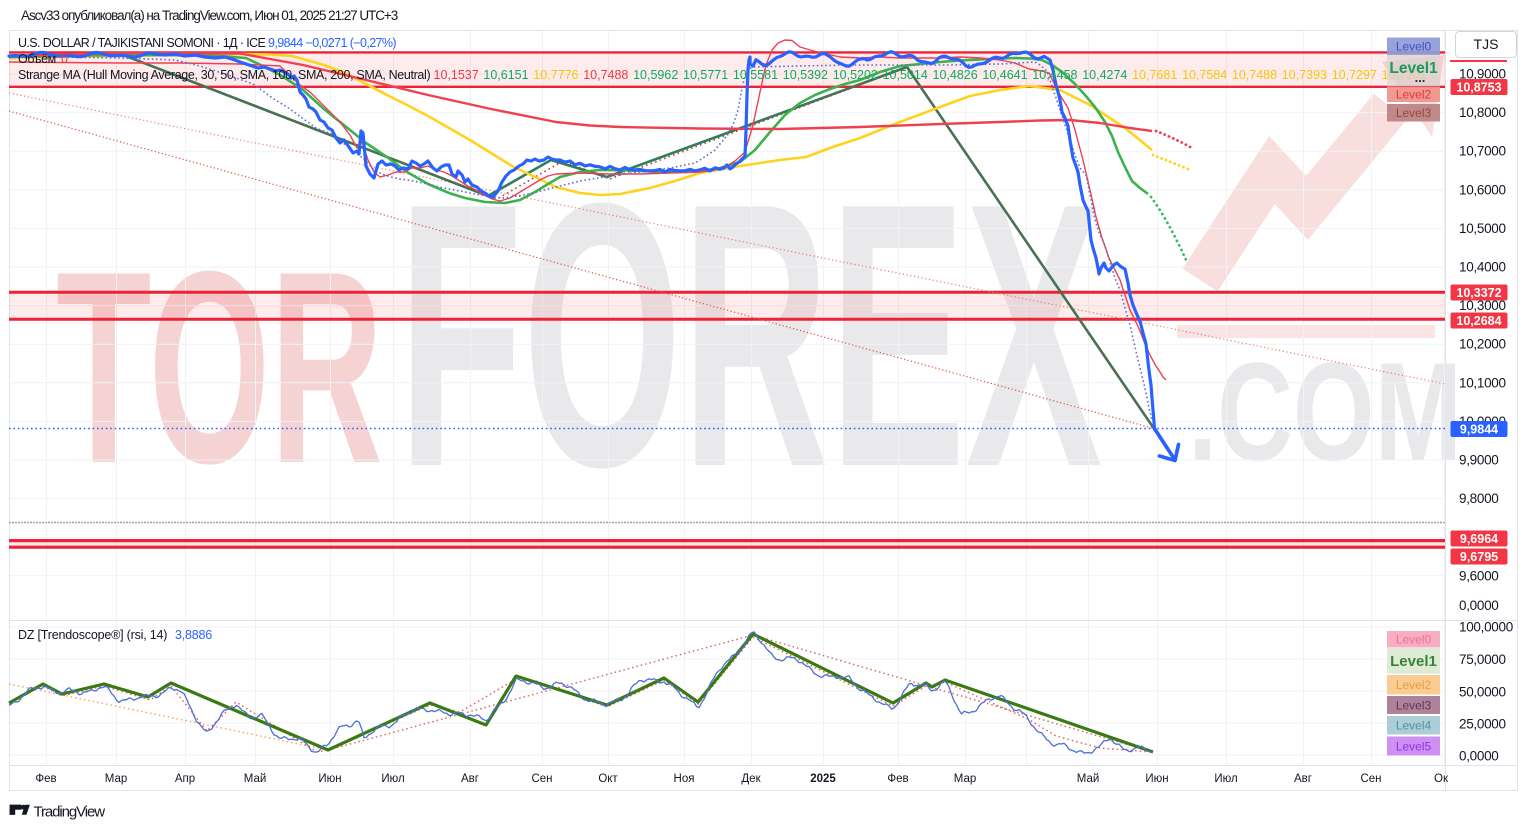 This screenshot has width=1528, height=833. I want to click on svg-text: Ноя, so click(684, 779).